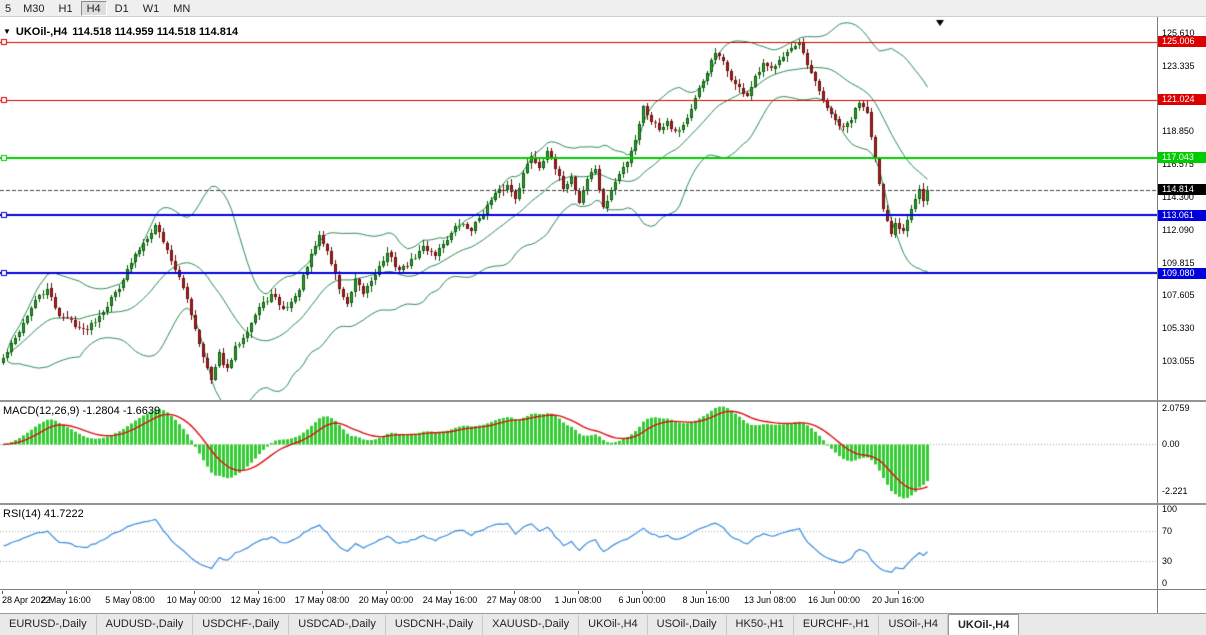  Describe the element at coordinates (8, 8) in the screenshot. I see `timeframe-button-5: 5` at that location.